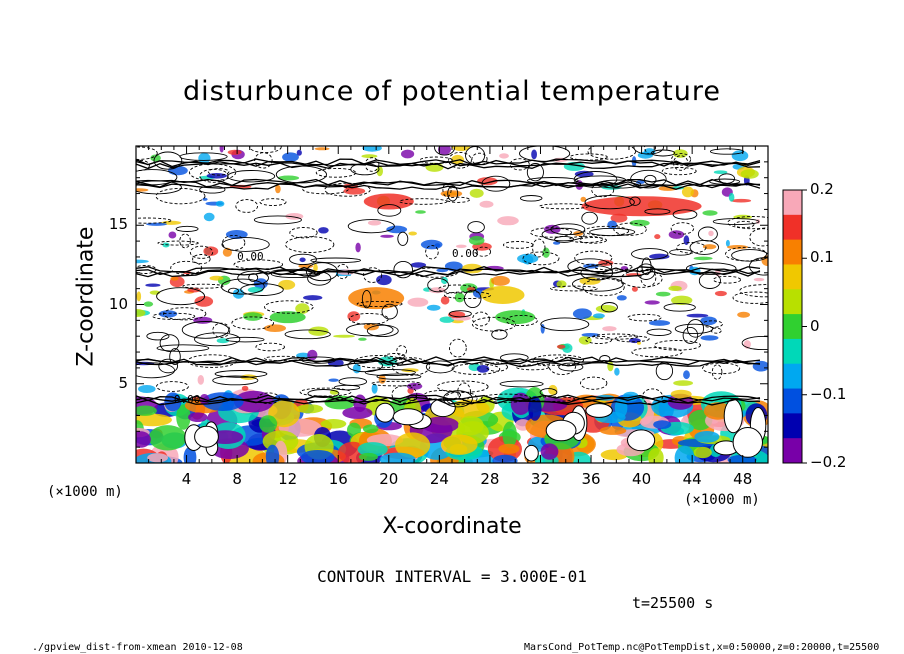 This screenshot has width=904, height=654. I want to click on time-label: t=25500 s, so click(673, 603).